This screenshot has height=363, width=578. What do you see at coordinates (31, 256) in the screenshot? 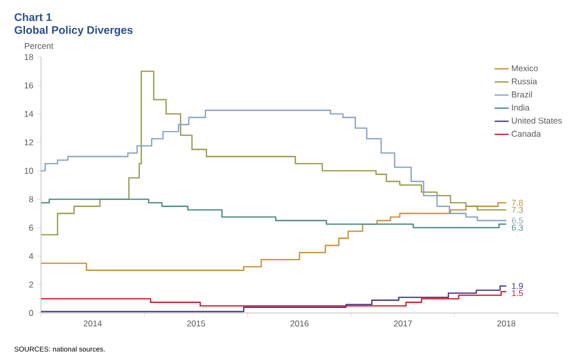
I see `y-tick-label: 4` at bounding box center [31, 256].